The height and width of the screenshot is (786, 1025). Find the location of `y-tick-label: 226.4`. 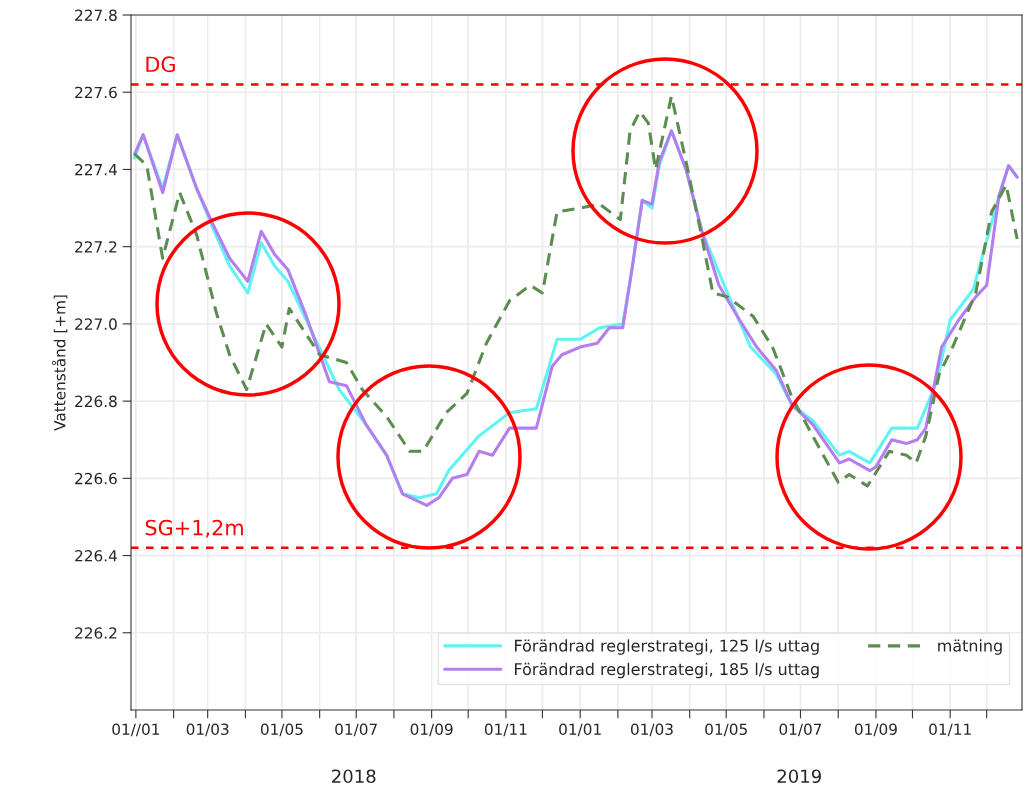

y-tick-label: 226.4 is located at coordinates (96, 556).